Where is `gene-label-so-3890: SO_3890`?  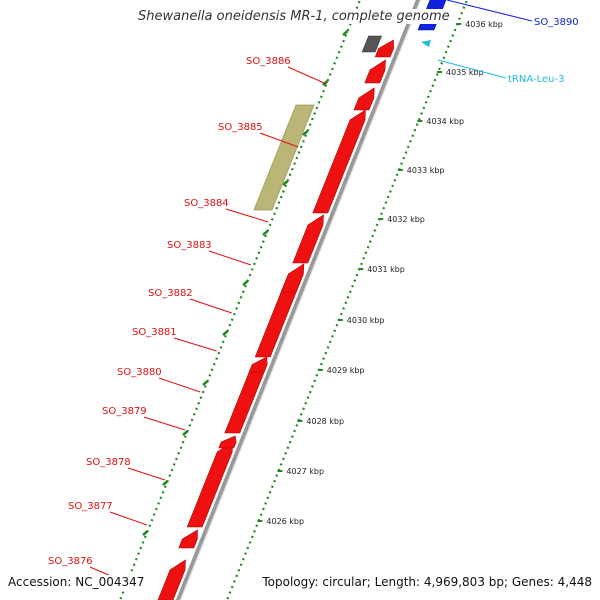 gene-label-so-3890: SO_3890 is located at coordinates (556, 22).